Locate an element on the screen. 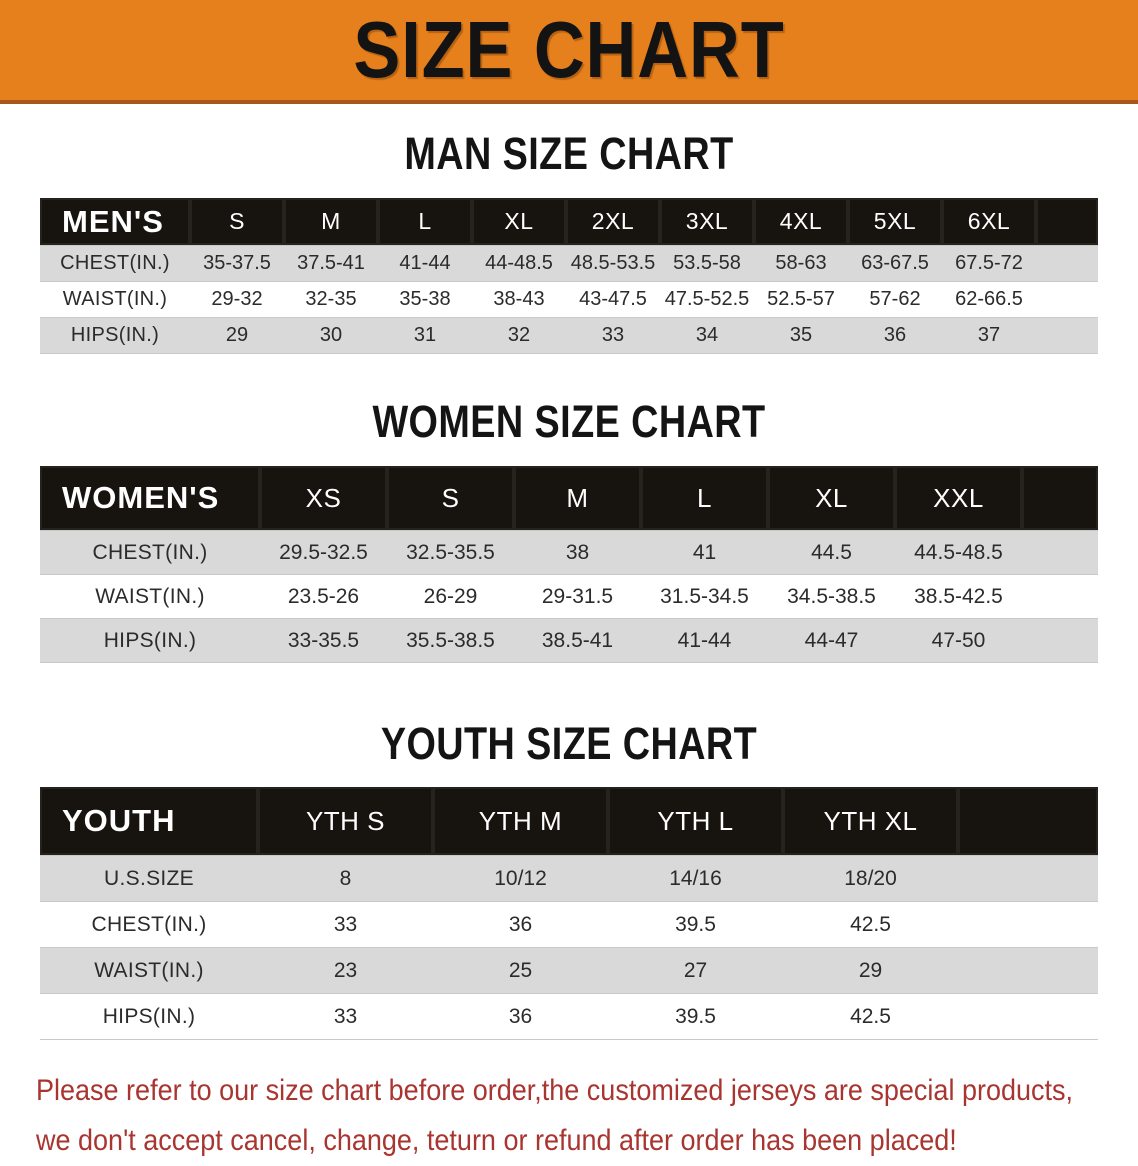 The width and height of the screenshot is (1138, 1166). value-cell: 18/20 is located at coordinates (870, 878).